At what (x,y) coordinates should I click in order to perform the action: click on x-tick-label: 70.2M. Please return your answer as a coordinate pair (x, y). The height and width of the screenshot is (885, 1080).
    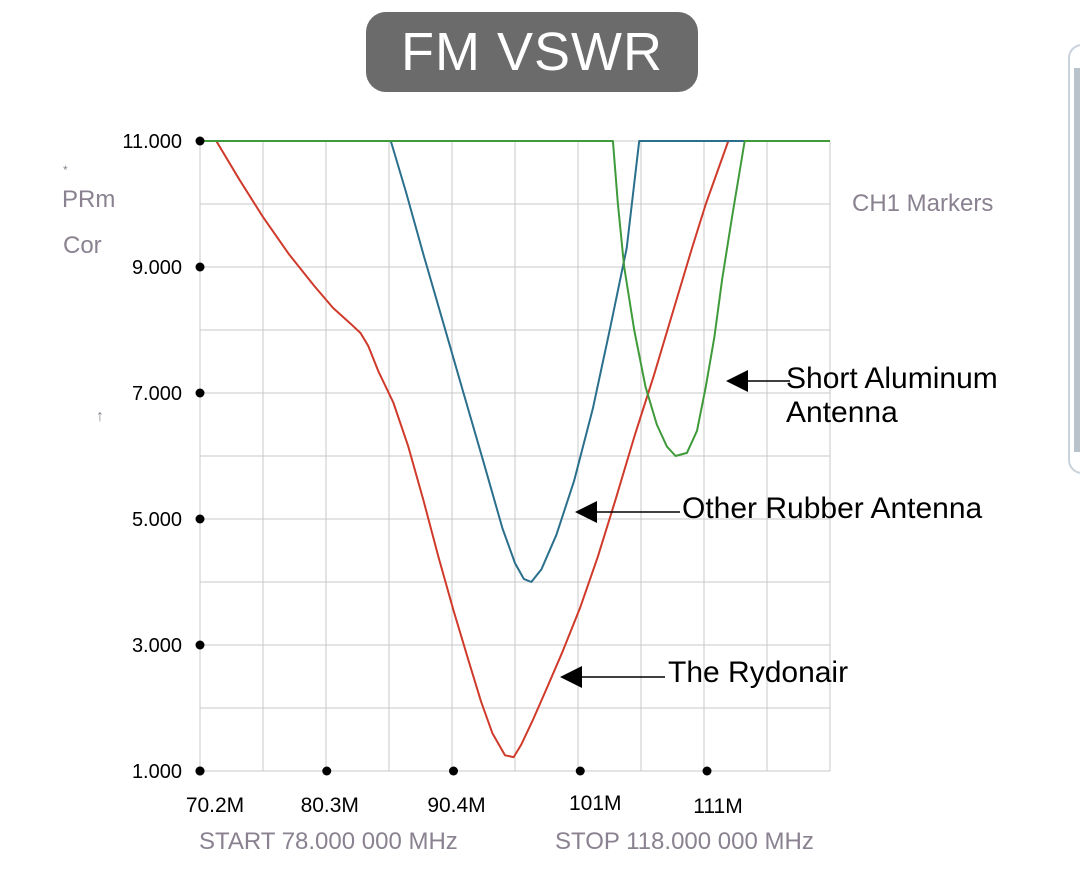
    Looking at the image, I should click on (215, 805).